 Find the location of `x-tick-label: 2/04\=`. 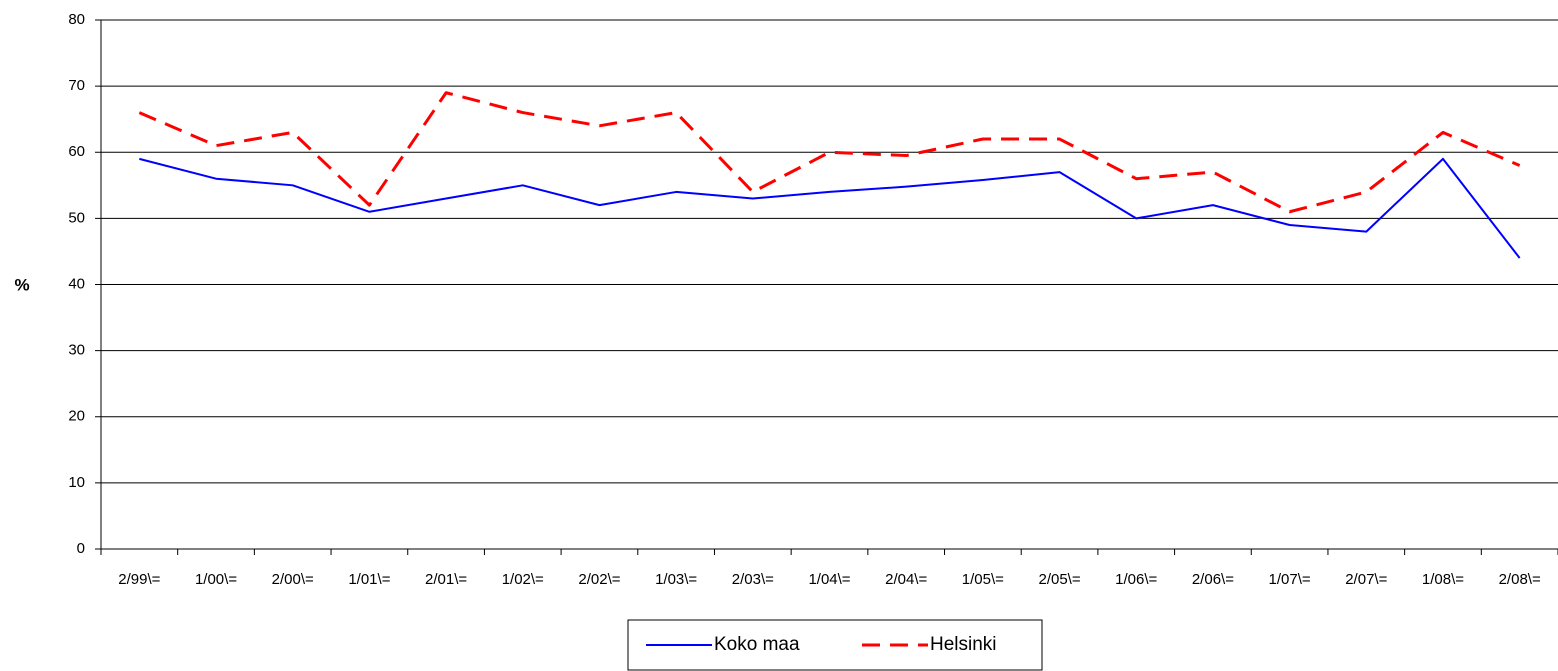

x-tick-label: 2/04\= is located at coordinates (906, 579).